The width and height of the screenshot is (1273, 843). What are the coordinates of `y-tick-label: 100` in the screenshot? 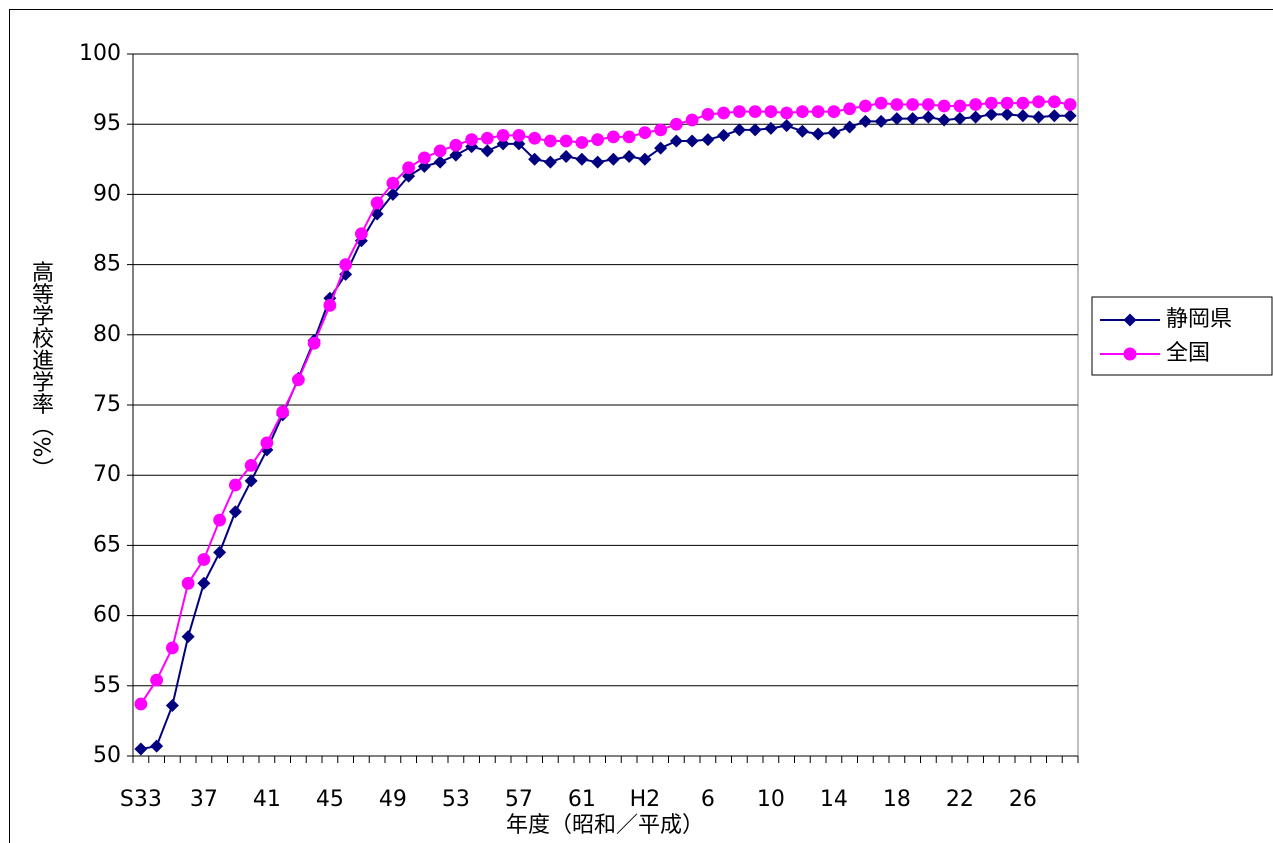 It's located at (100, 53).